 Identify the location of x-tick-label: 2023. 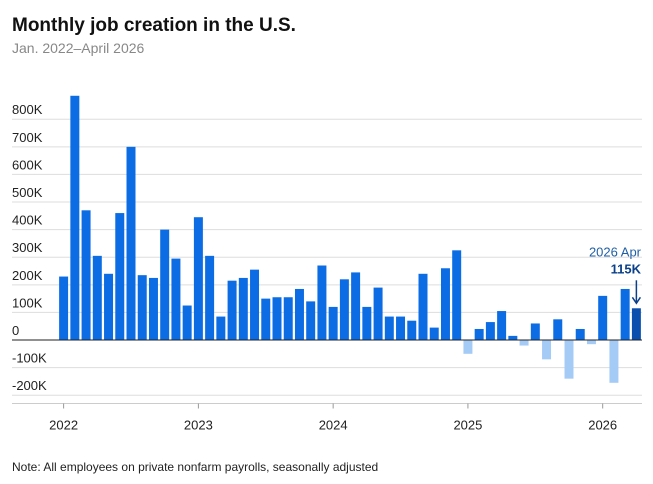
(198, 425).